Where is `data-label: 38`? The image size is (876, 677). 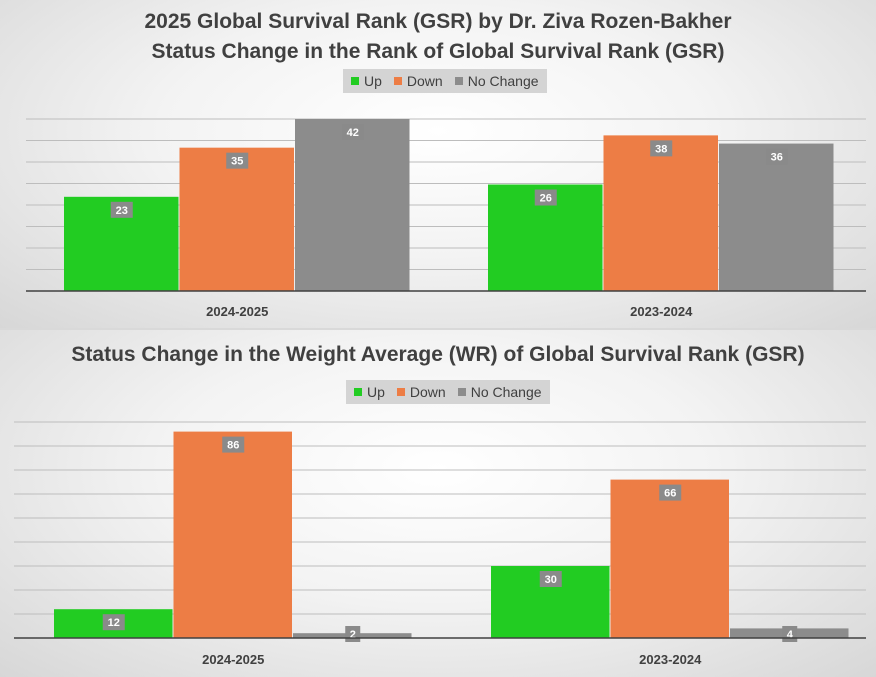 data-label: 38 is located at coordinates (661, 149).